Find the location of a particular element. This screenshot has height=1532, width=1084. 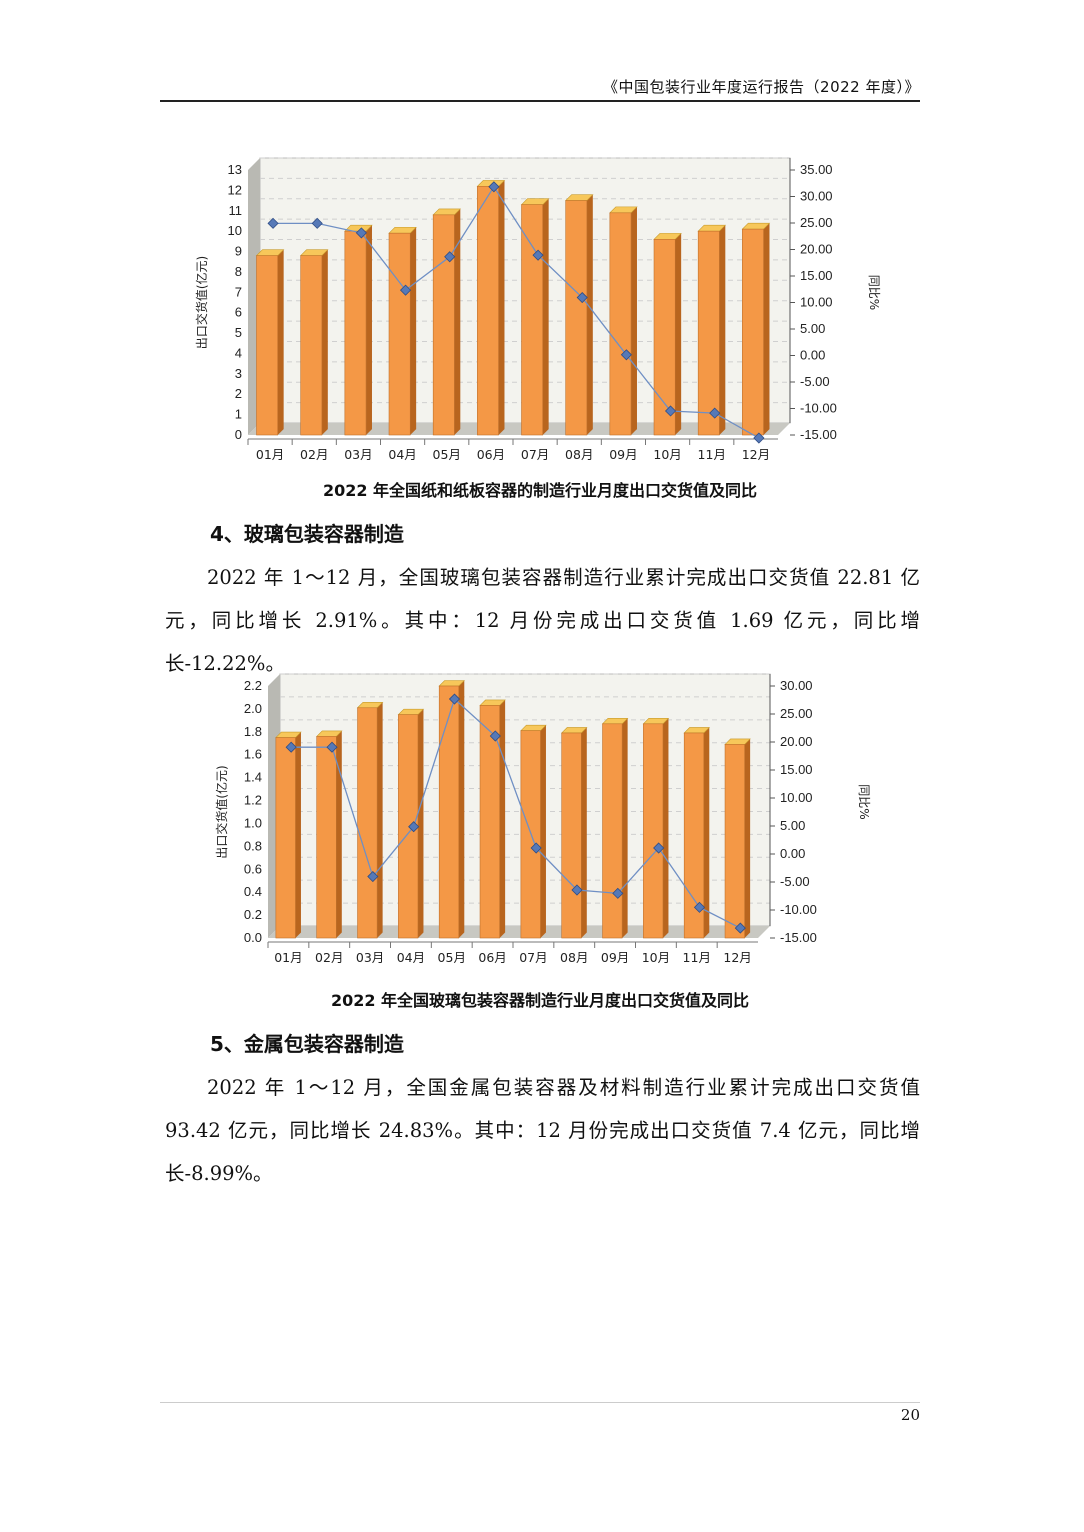

x-tick-label: 02月 is located at coordinates (329, 957).